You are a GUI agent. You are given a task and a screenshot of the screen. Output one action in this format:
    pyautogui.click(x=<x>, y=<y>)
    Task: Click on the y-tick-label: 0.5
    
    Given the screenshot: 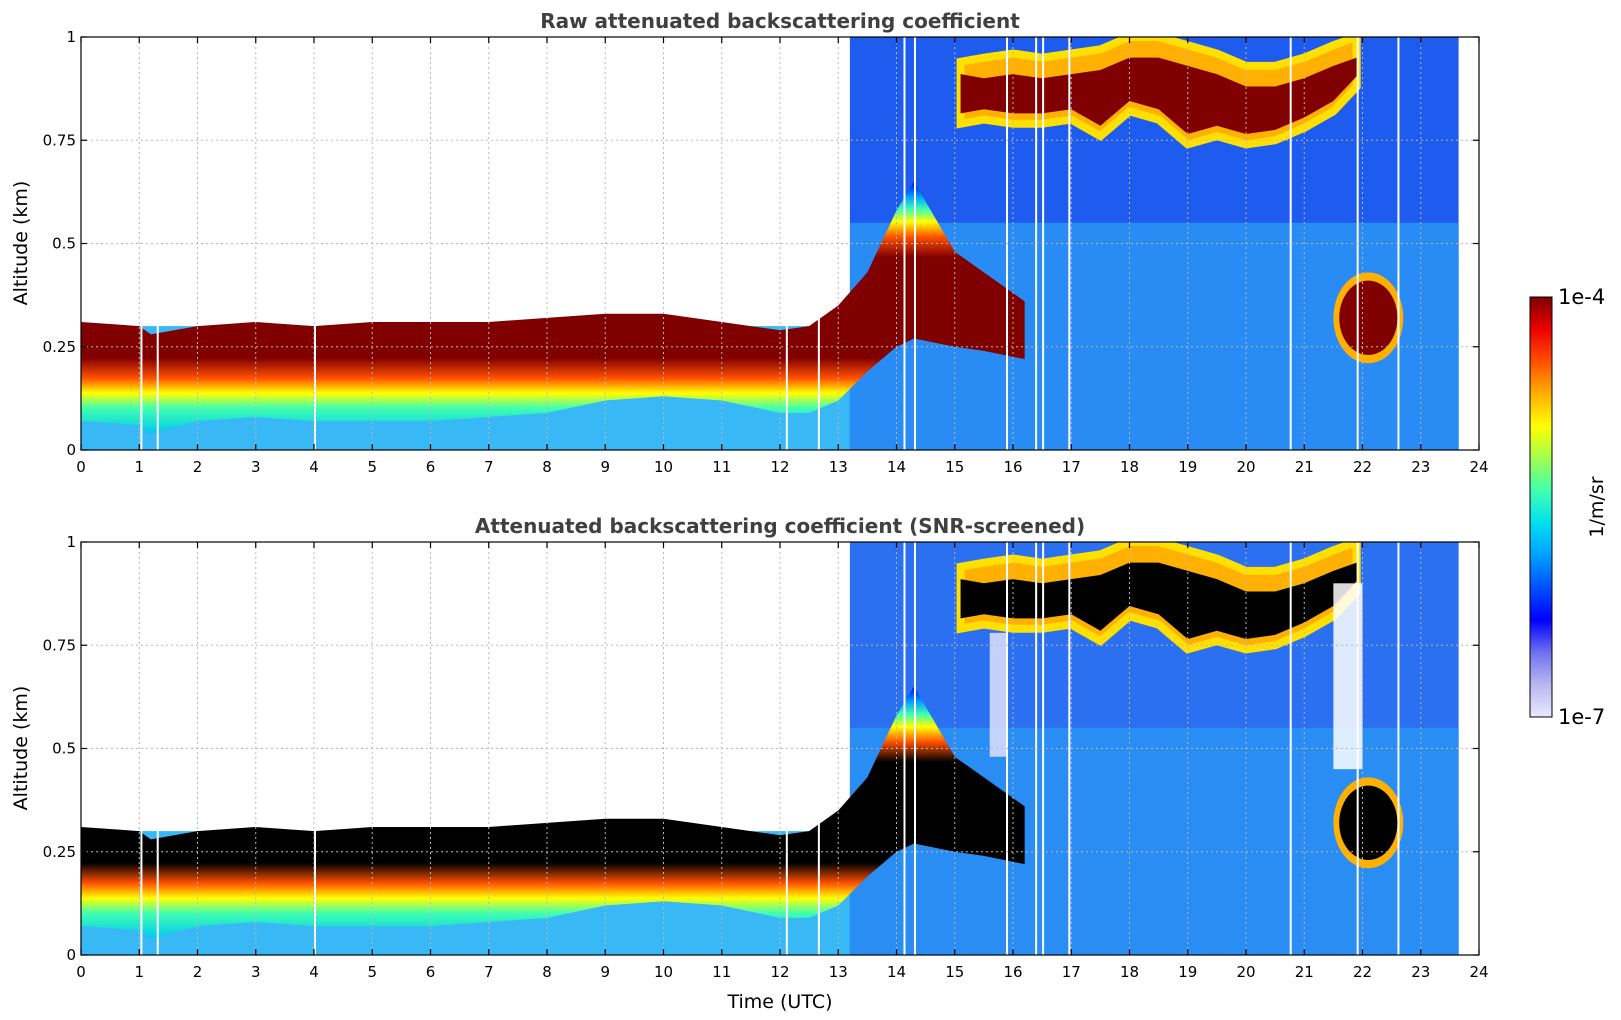 What is the action you would take?
    pyautogui.click(x=64, y=749)
    